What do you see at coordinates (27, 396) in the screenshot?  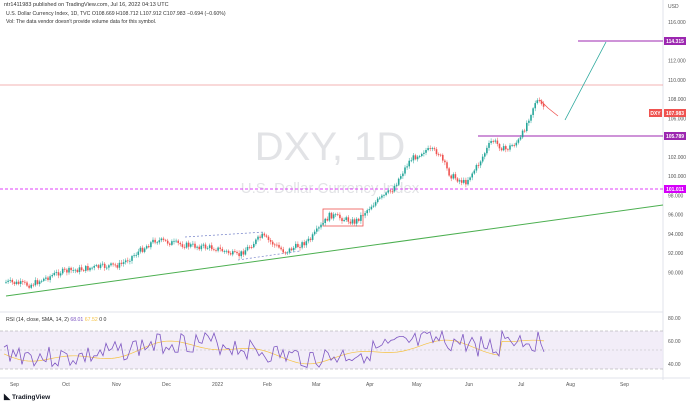 I see `tradingview-logo: ◣ TradingView` at bounding box center [27, 396].